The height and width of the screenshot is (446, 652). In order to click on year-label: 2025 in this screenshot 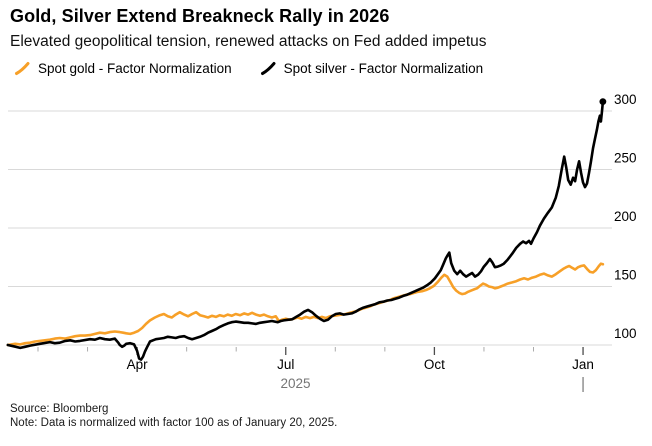, I will do `click(296, 383)`.